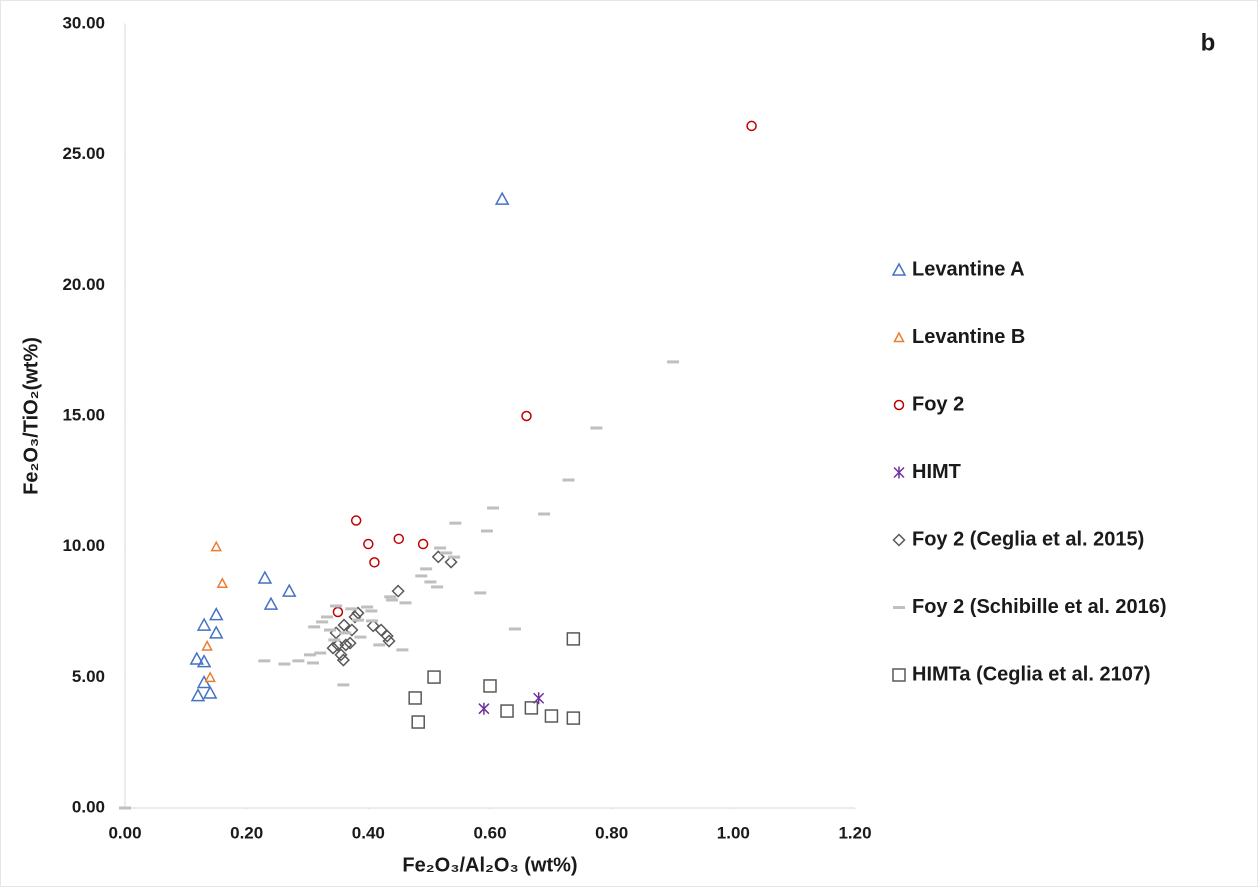  I want to click on x-tick-label: 0.40, so click(368, 832).